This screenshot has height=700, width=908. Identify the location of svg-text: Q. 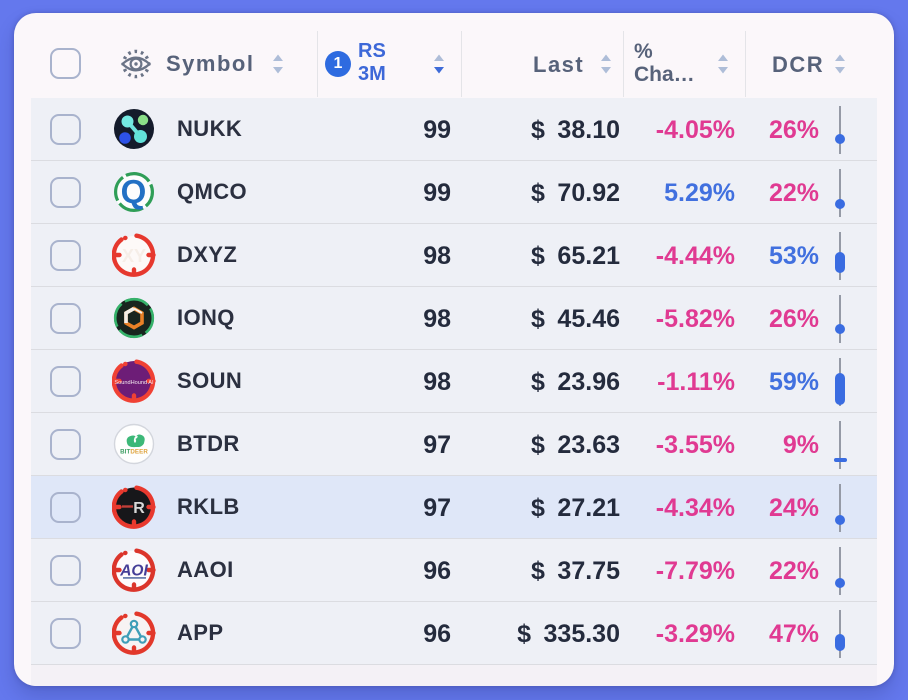
(134, 191).